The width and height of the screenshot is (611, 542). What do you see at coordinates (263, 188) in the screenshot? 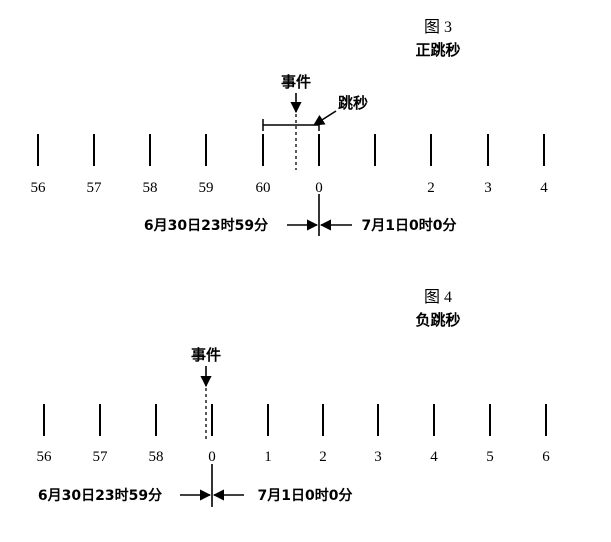
I see `tick-label: 60` at bounding box center [263, 188].